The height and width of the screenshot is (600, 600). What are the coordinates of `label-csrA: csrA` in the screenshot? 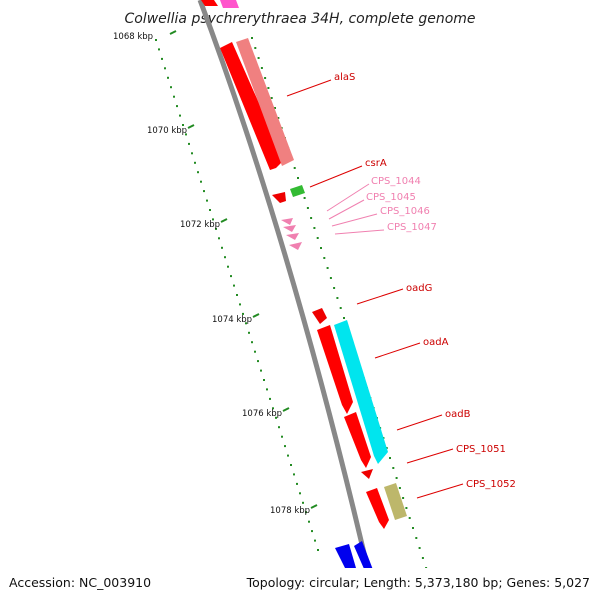 It's located at (376, 163).